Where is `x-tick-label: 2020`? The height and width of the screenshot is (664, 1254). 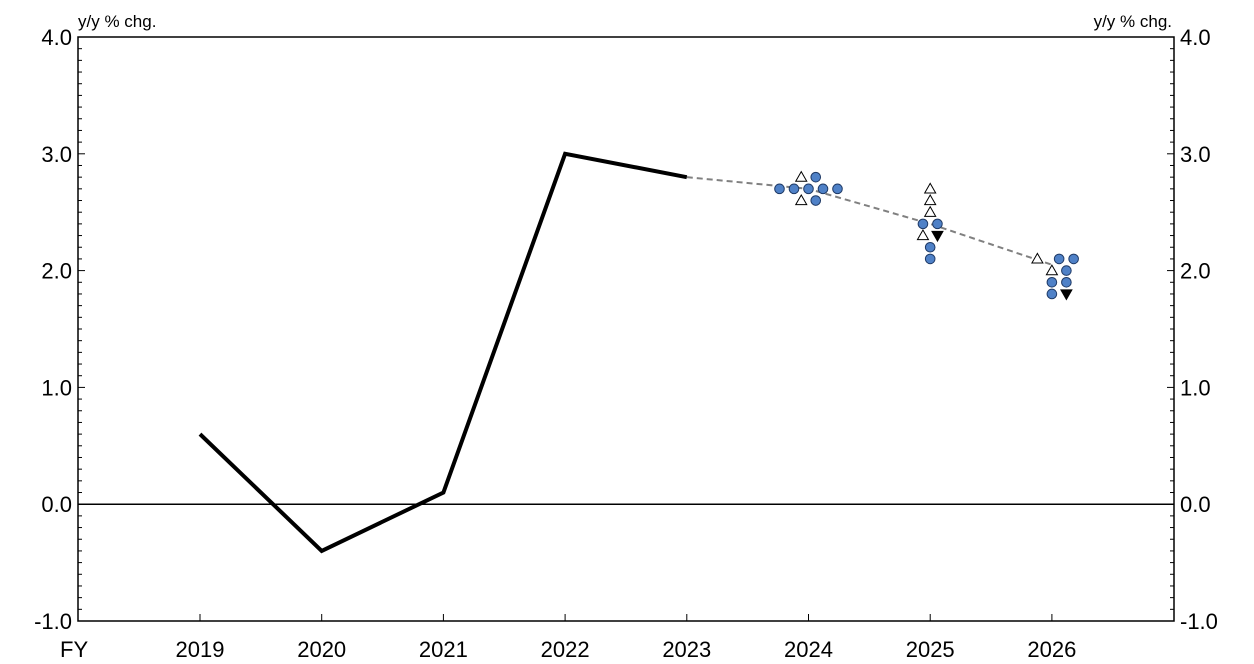 x-tick-label: 2020 is located at coordinates (321, 649).